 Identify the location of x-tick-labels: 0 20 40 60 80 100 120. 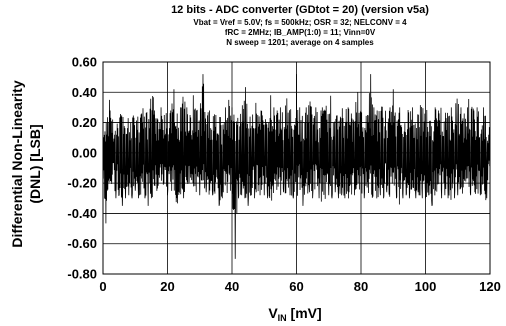
(299, 286).